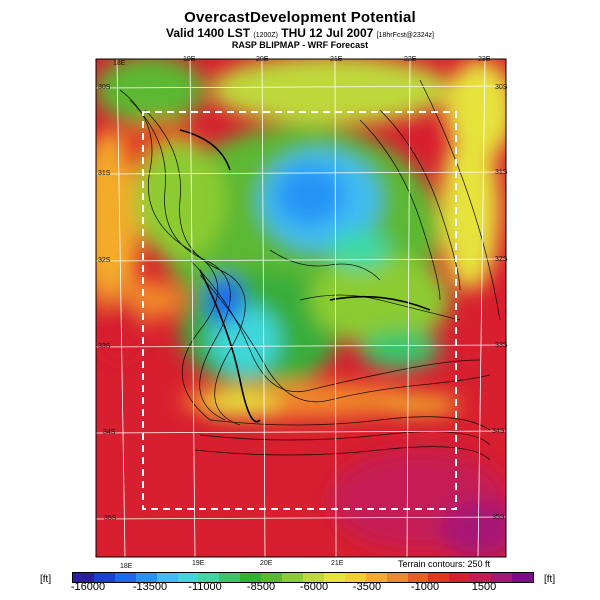 This screenshot has width=600, height=600. Describe the element at coordinates (501, 87) in the screenshot. I see `lat-right-30: 30S` at that location.